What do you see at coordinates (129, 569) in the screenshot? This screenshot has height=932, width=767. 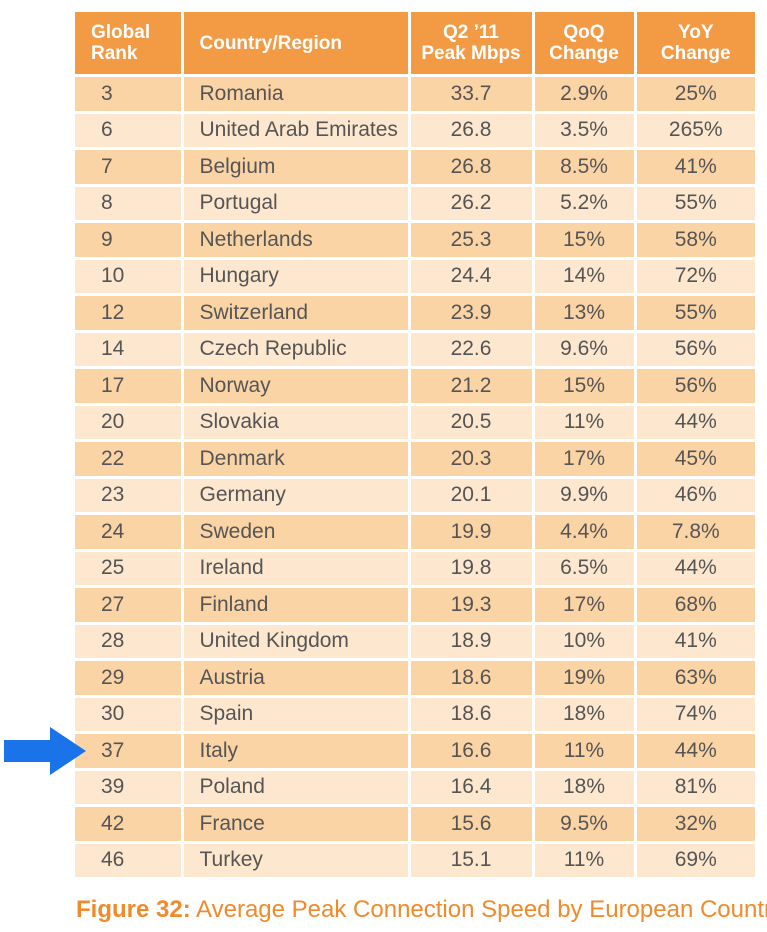 I see `cell-global-rank: 25` at bounding box center [129, 569].